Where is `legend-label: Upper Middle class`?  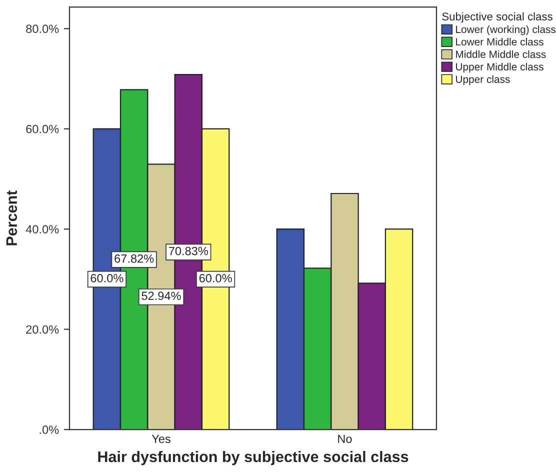
legend-label: Upper Middle class is located at coordinates (500, 67).